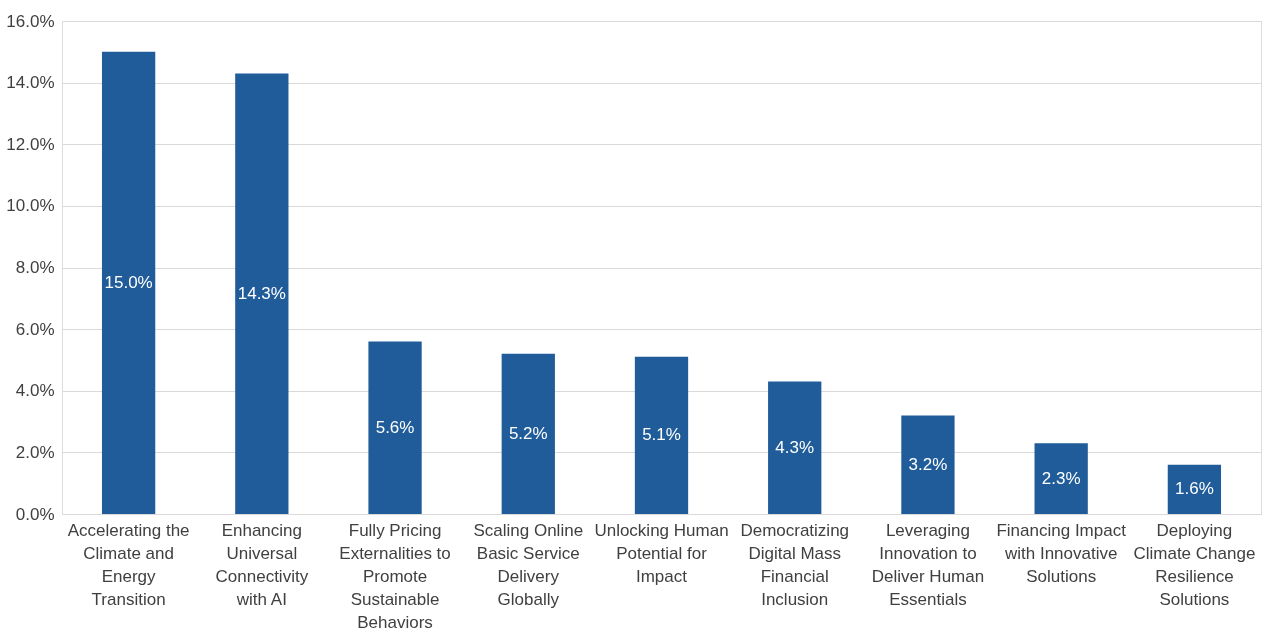  I want to click on data-label: 5.2%, so click(528, 433).